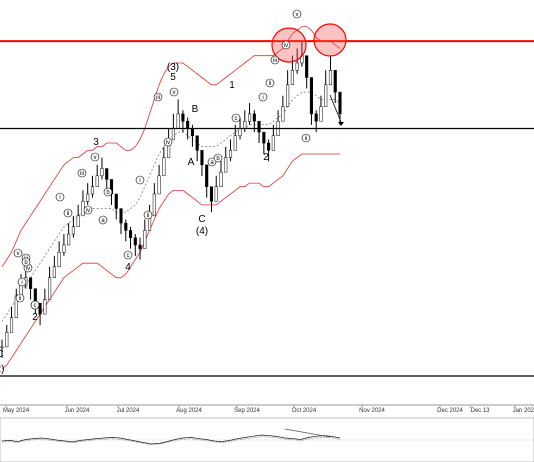 The image size is (534, 462). What do you see at coordinates (128, 411) in the screenshot?
I see `x-tick-label: Jul 2024` at bounding box center [128, 411].